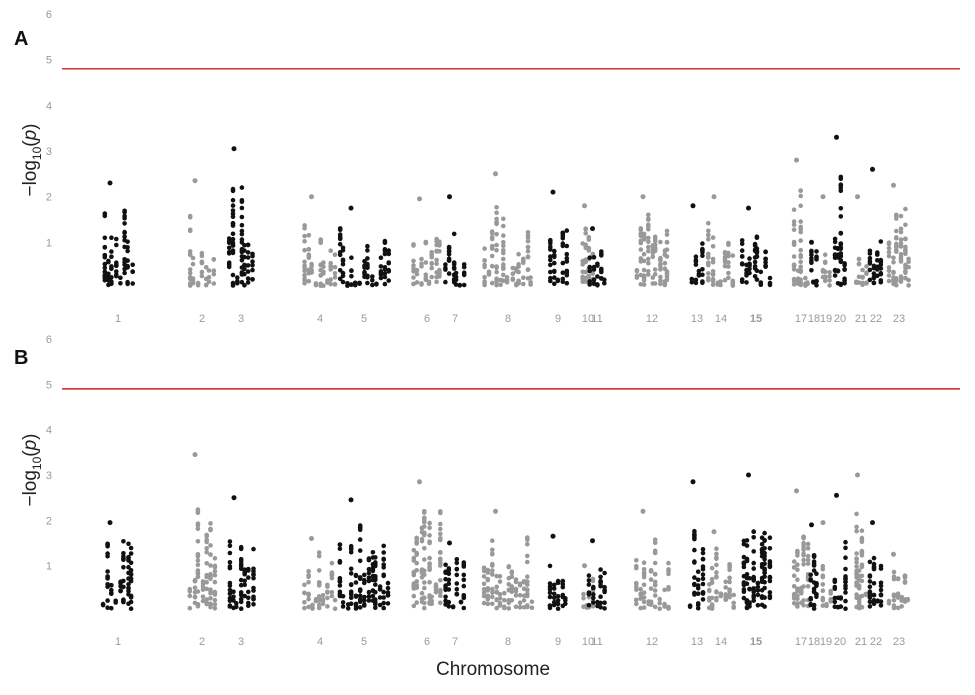 The width and height of the screenshot is (975, 695). What do you see at coordinates (554, 255) in the screenshot?
I see `snp-point-a-chr9` at bounding box center [554, 255].